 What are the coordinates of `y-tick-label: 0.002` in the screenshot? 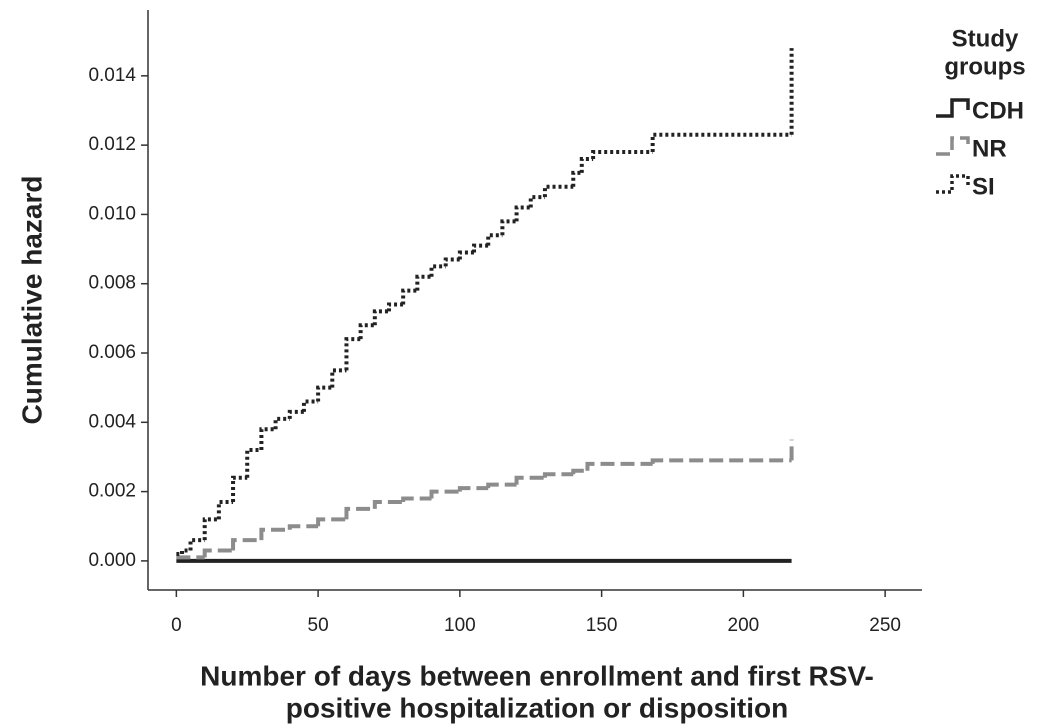 It's located at (112, 491).